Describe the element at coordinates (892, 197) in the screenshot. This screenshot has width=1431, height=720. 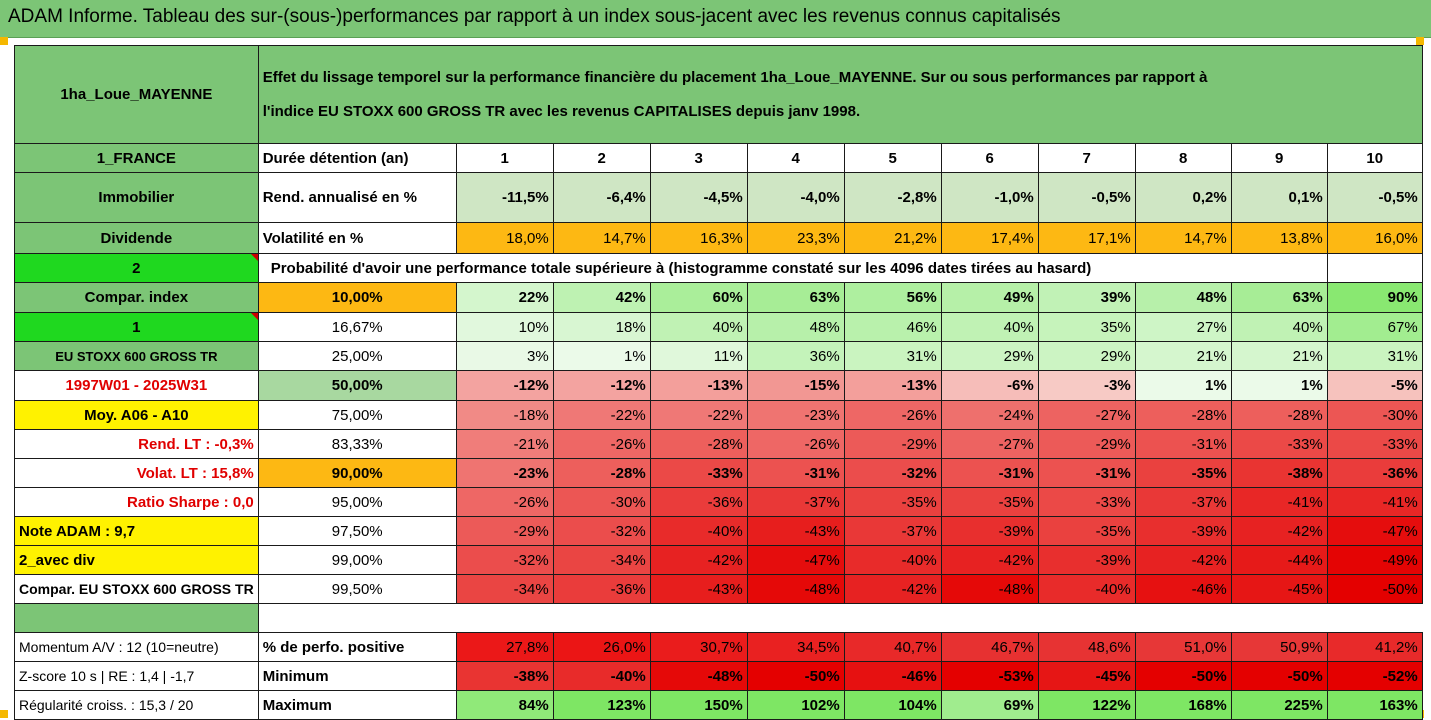
I see `yield-cell: -2,8%` at that location.